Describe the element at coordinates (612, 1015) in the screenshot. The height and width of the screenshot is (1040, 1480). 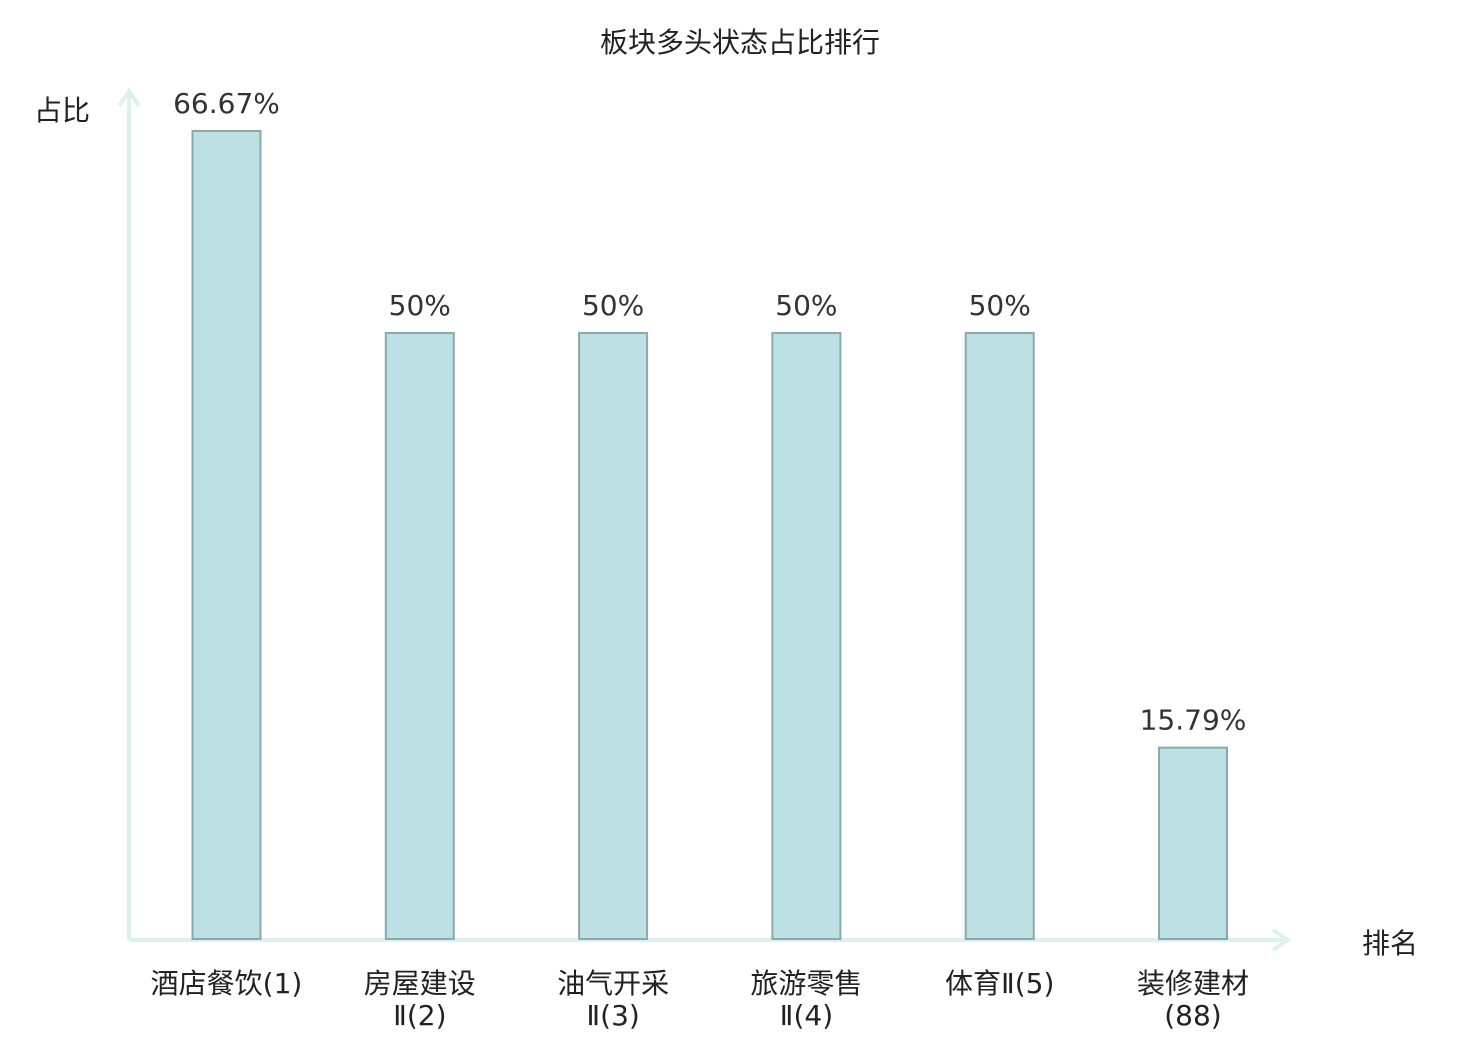
I see `category-tick-label: Ⅱ(3)` at that location.